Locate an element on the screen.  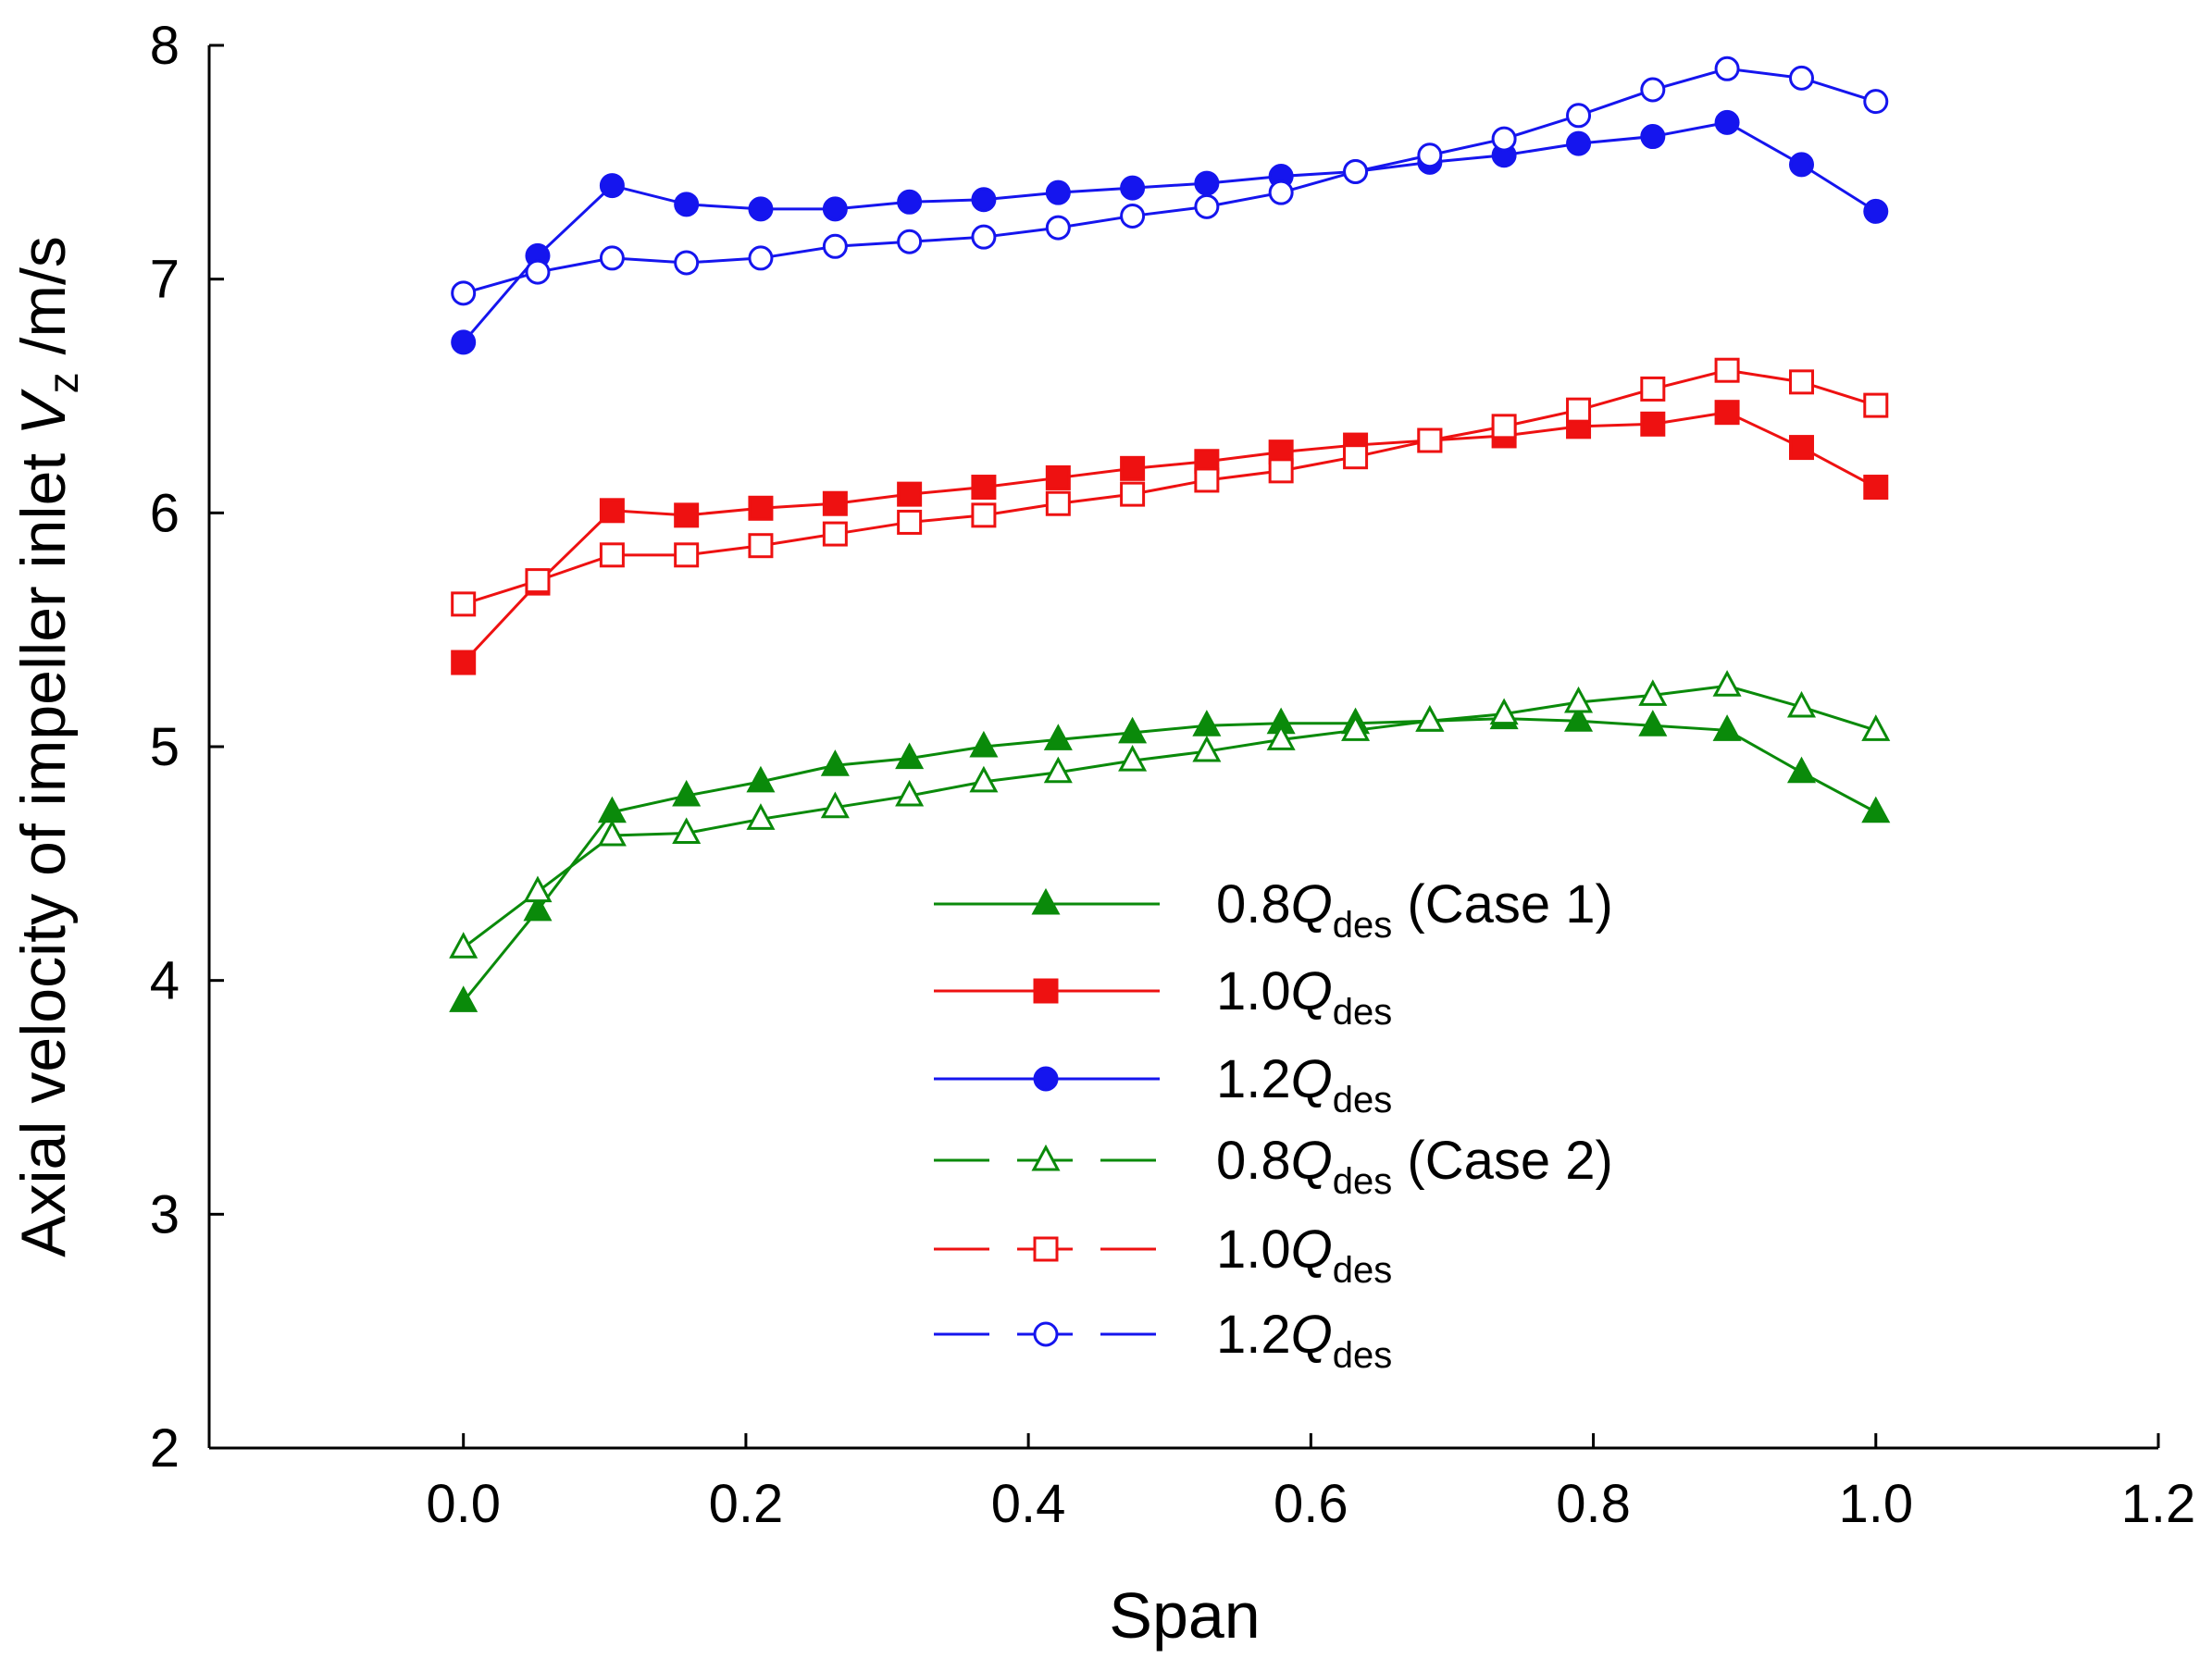
x-axis-label: Span is located at coordinates (1184, 1615).